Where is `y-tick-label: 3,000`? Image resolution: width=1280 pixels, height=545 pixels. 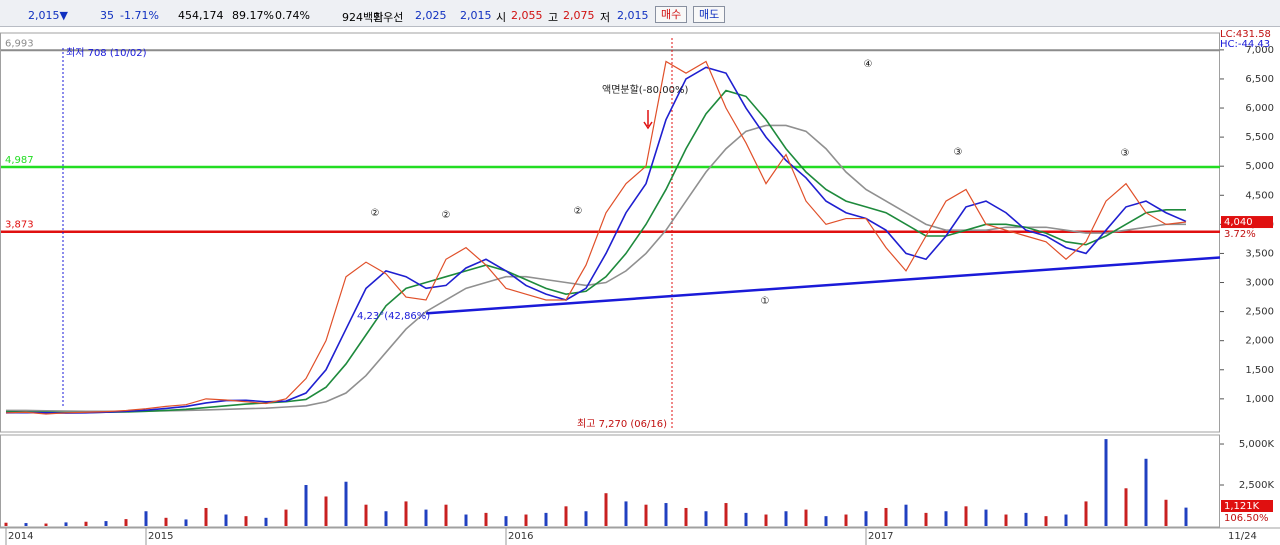
y-tick-label: 3,000 is located at coordinates (1259, 283).